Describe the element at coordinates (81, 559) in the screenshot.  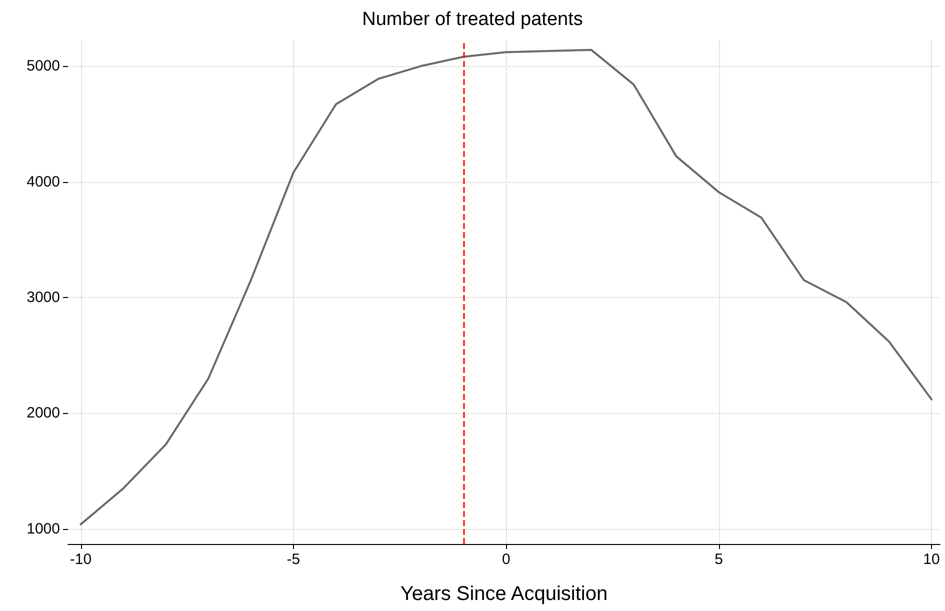
I see `x-tick-label: -10` at that location.